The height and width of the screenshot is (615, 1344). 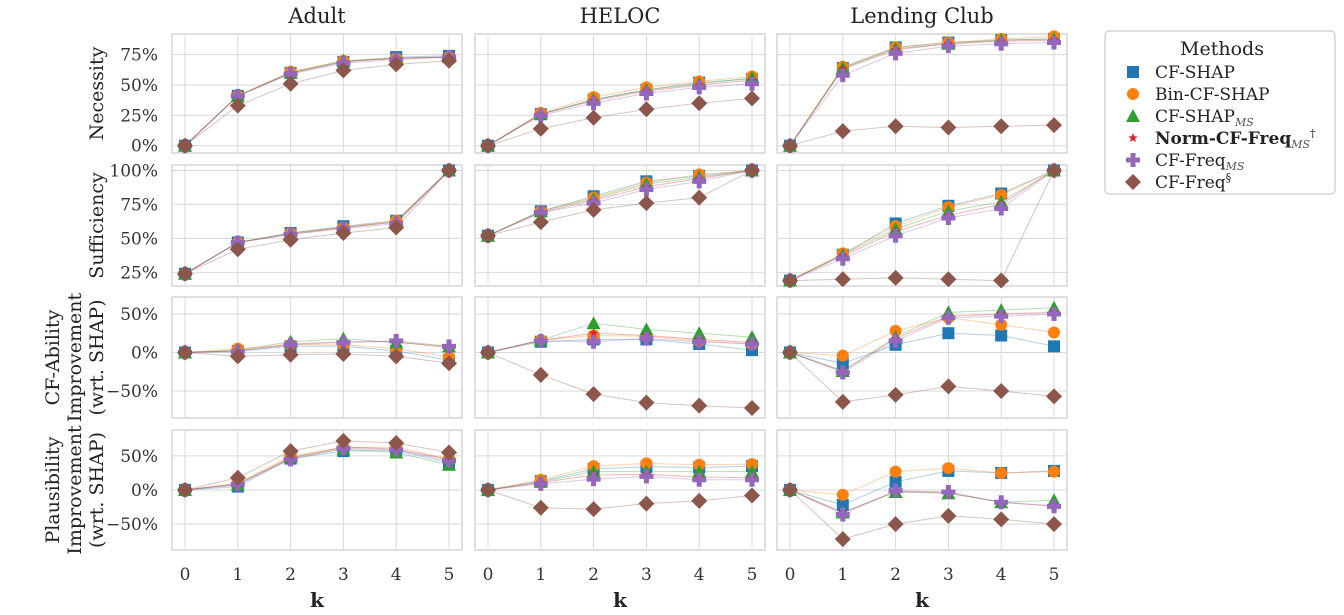 I want to click on x-axis-label: k, so click(x=922, y=600).